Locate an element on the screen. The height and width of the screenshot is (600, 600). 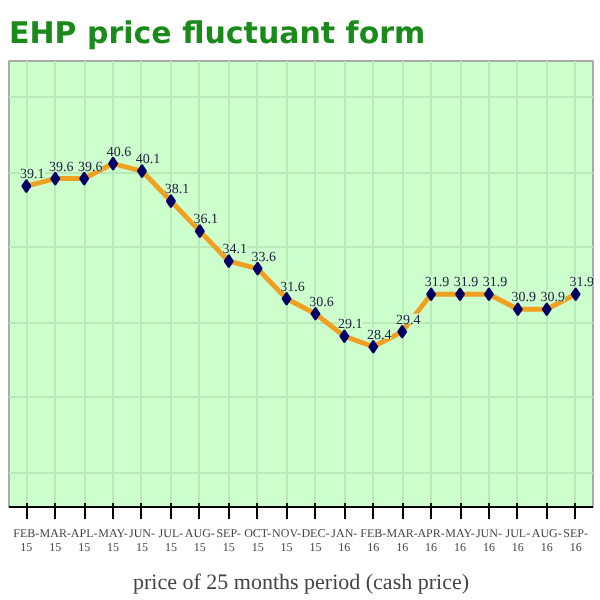
chart-title: EHP price fluctuant form is located at coordinates (217, 33).